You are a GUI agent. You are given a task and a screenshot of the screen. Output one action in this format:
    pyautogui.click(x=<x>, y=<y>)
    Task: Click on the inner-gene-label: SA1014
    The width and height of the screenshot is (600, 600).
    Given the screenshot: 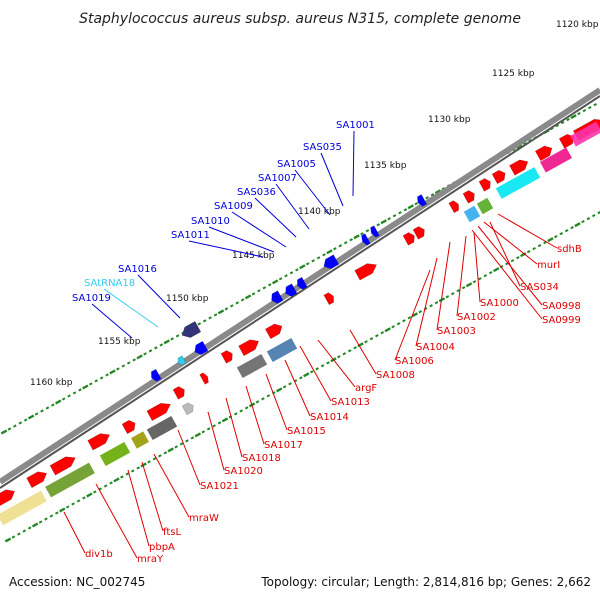 What is the action you would take?
    pyautogui.click(x=329, y=417)
    